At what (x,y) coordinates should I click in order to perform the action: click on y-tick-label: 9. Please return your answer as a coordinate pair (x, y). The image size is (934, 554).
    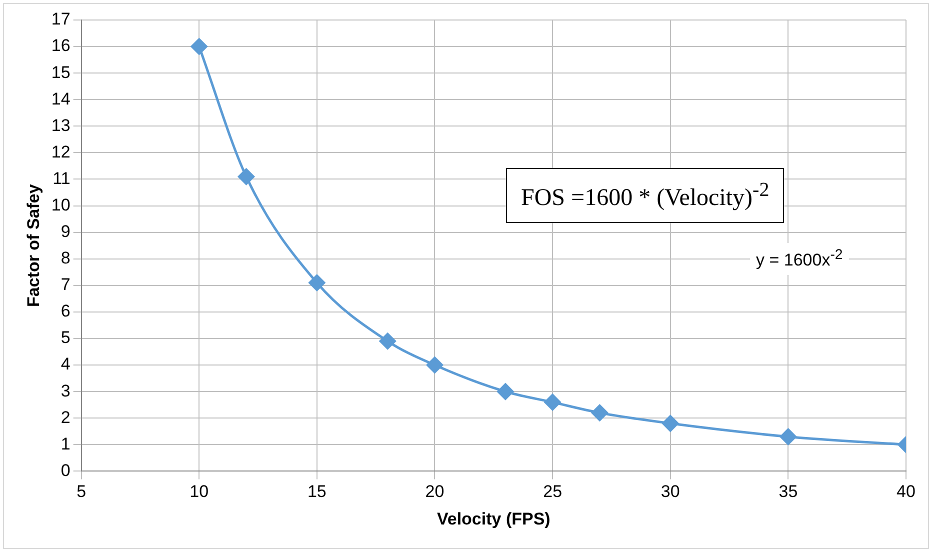
    Looking at the image, I should click on (65, 232).